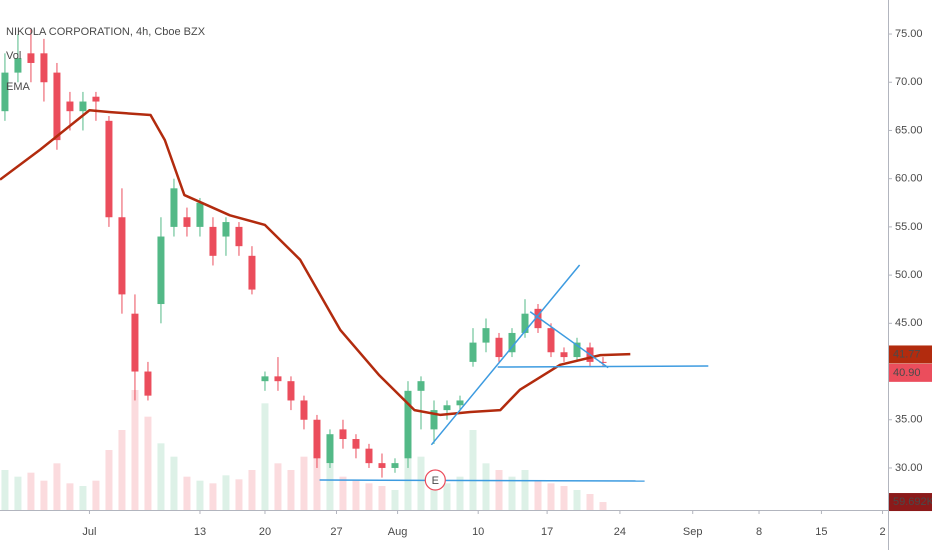 The width and height of the screenshot is (932, 550). I want to click on x-tick-label: Jul, so click(89, 532).